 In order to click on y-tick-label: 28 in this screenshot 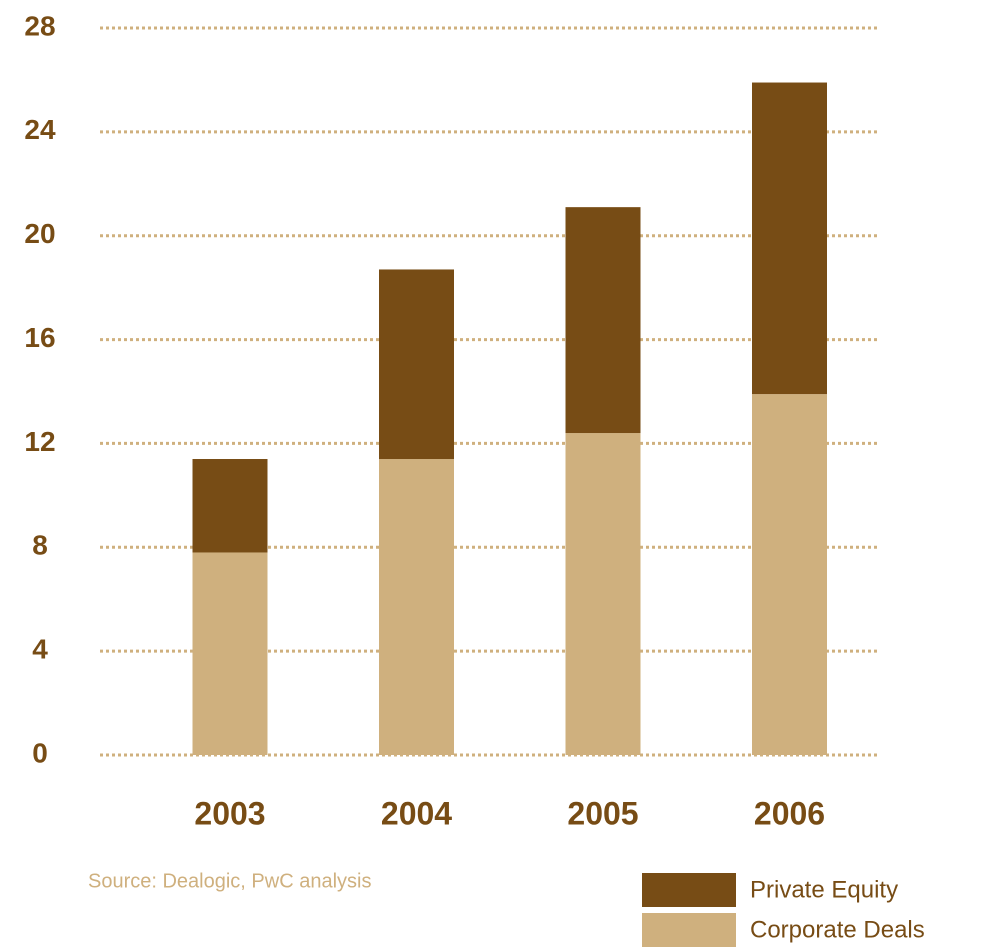, I will do `click(39, 25)`.